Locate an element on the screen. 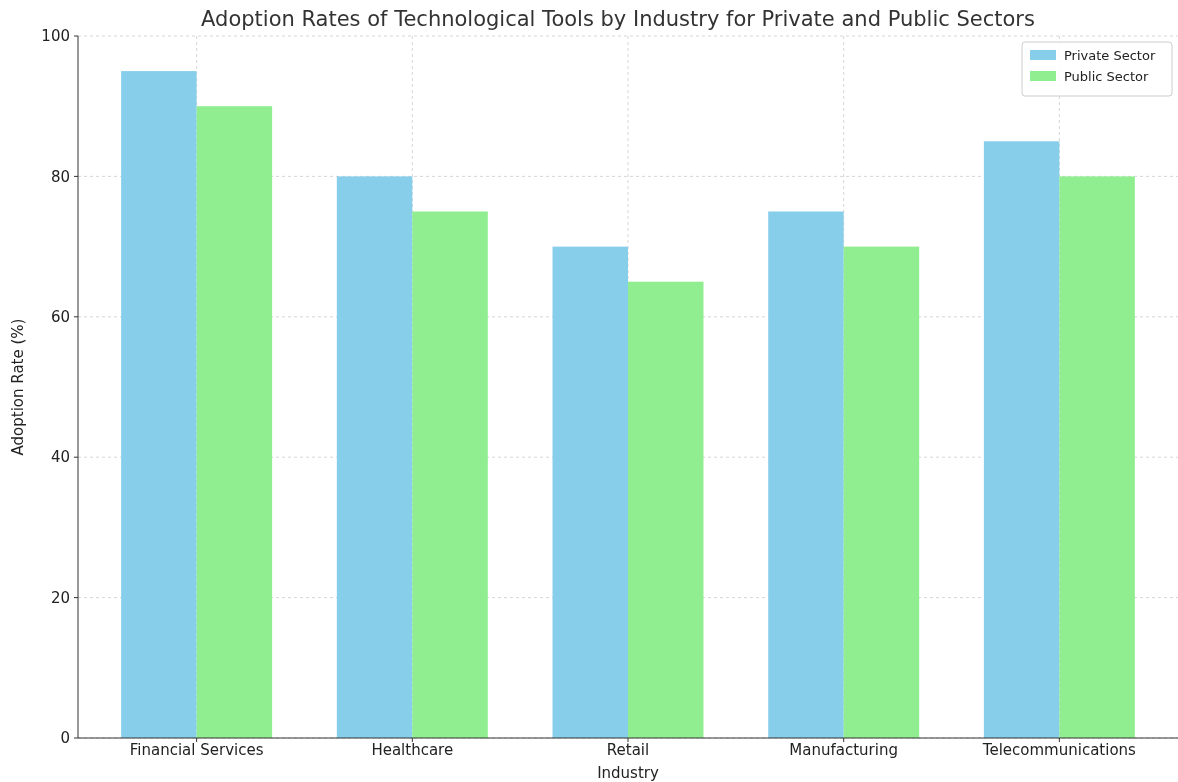 Image resolution: width=1178 pixels, height=782 pixels. y-tick-label: 40 is located at coordinates (60, 457).